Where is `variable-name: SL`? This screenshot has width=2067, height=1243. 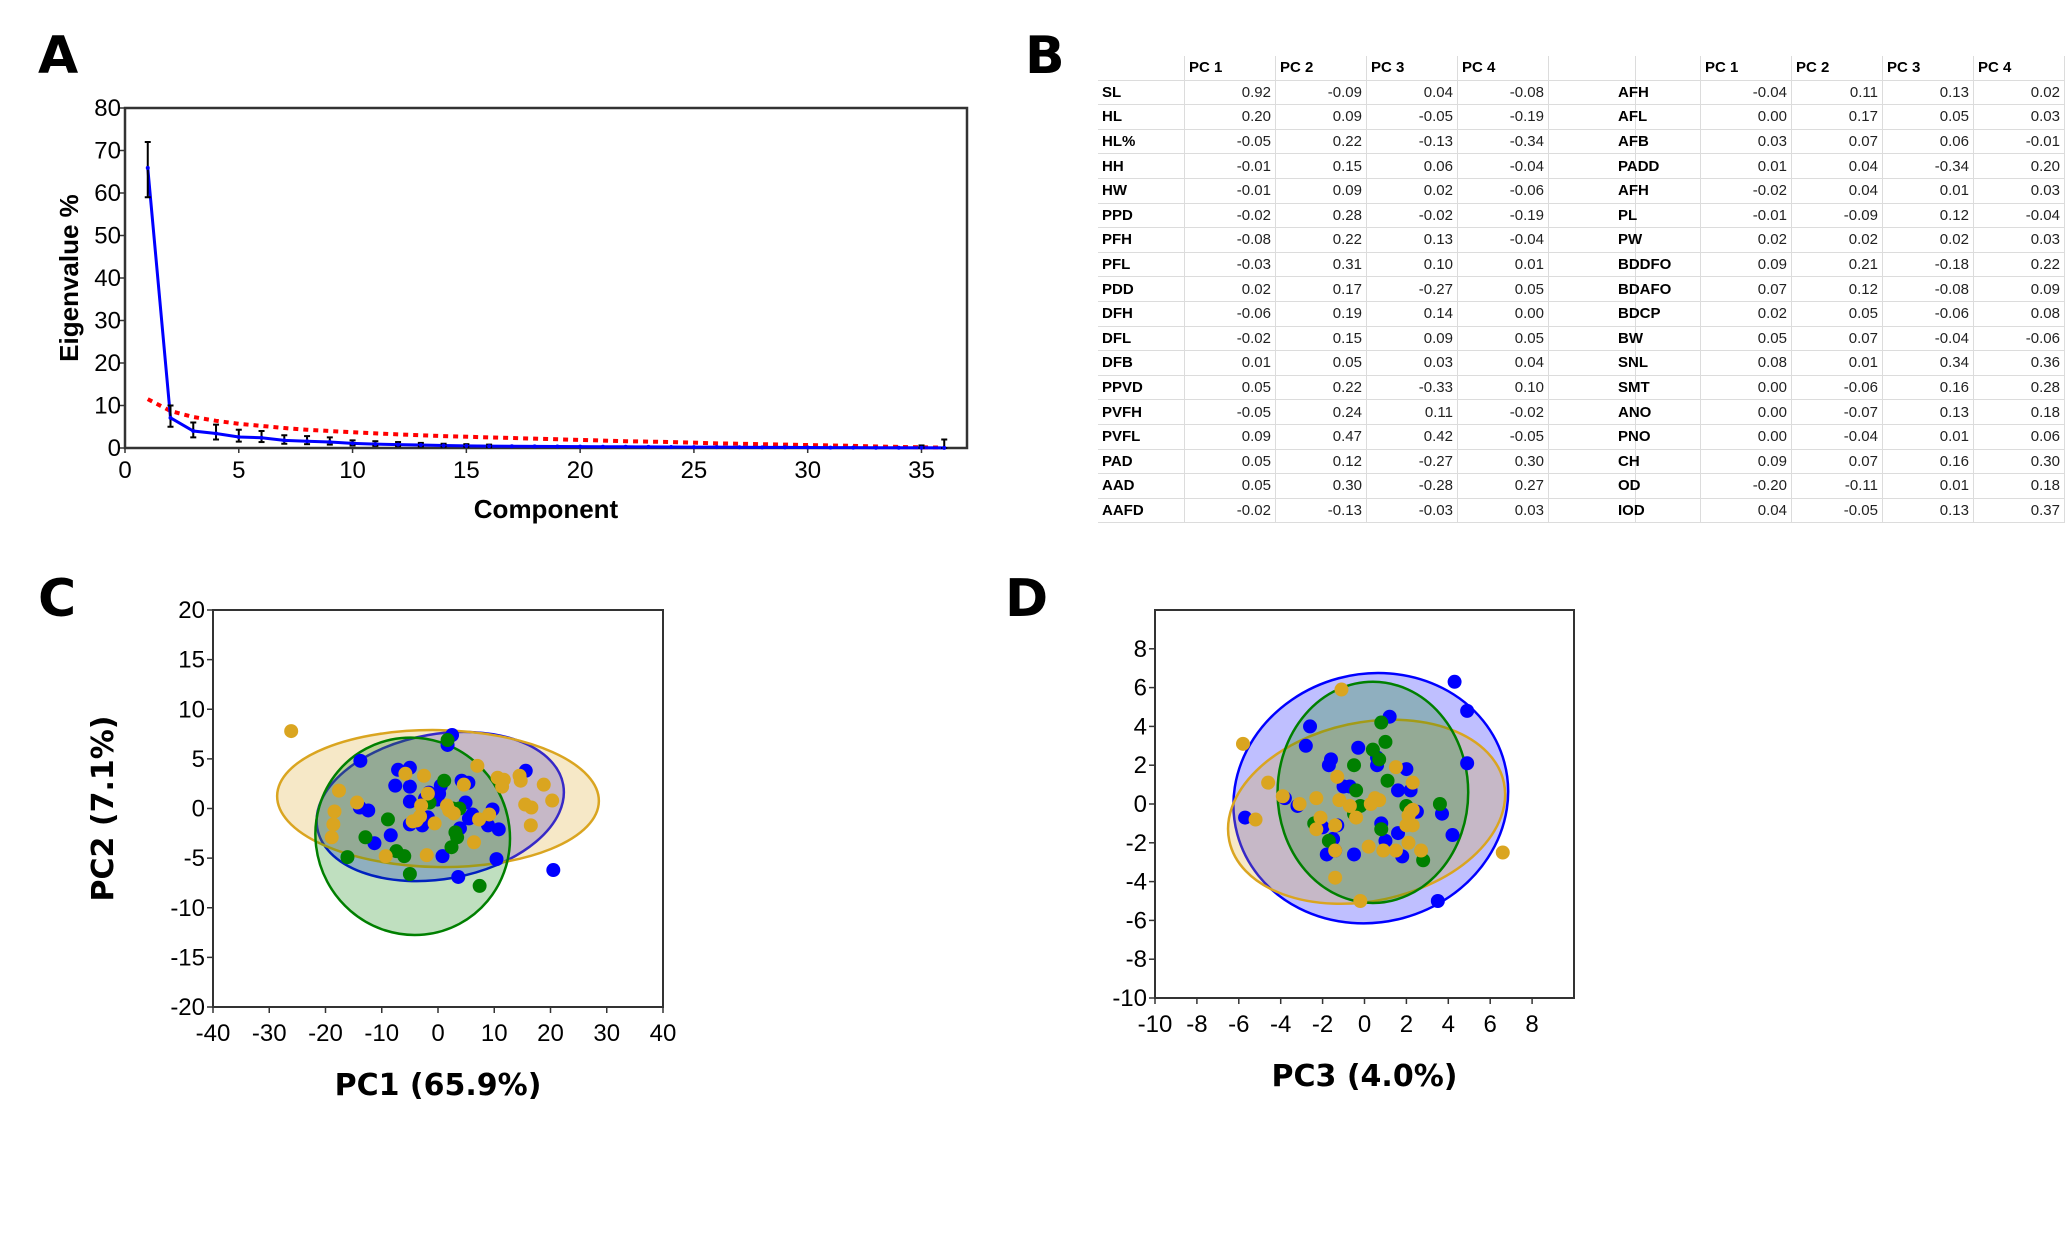 variable-name: SL is located at coordinates (1141, 92).